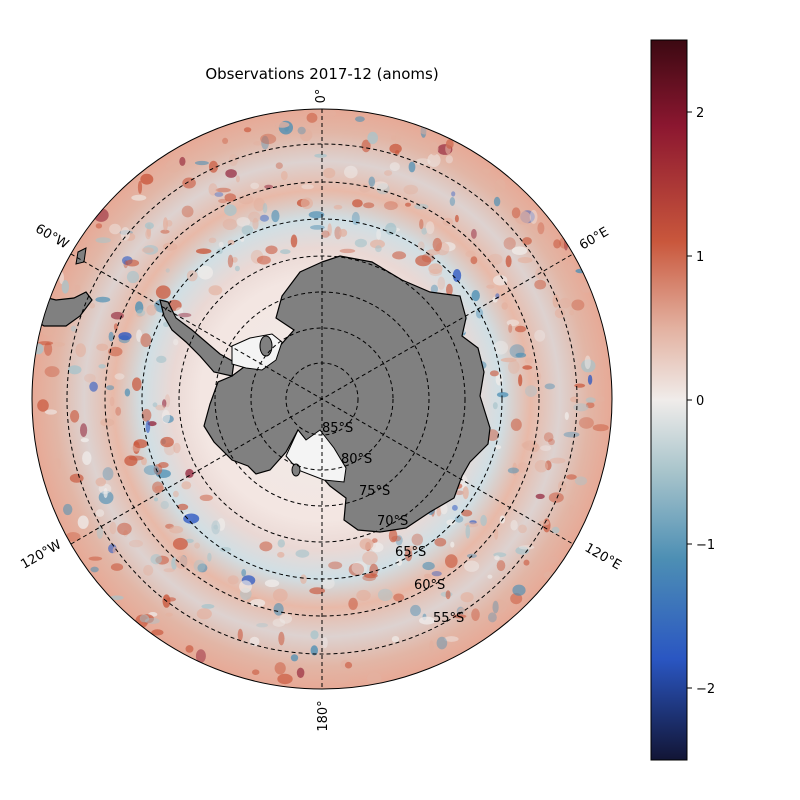 The width and height of the screenshot is (800, 800). Describe the element at coordinates (603, 557) in the screenshot. I see `lon-label-120e: 120°E` at that location.